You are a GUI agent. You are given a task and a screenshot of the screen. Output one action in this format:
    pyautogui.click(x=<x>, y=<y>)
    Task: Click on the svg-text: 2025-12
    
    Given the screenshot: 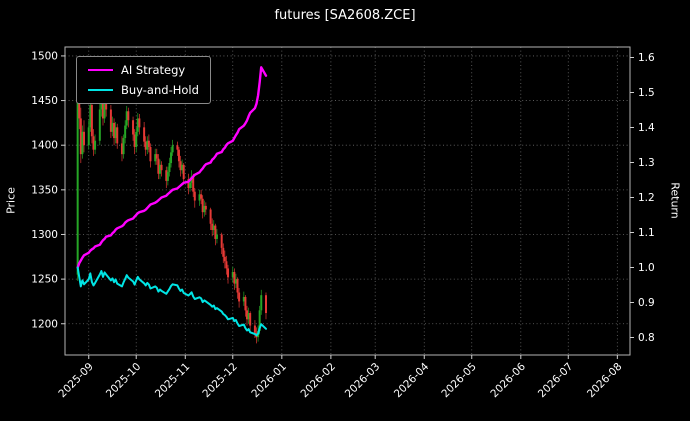 What is the action you would take?
    pyautogui.click(x=220, y=381)
    